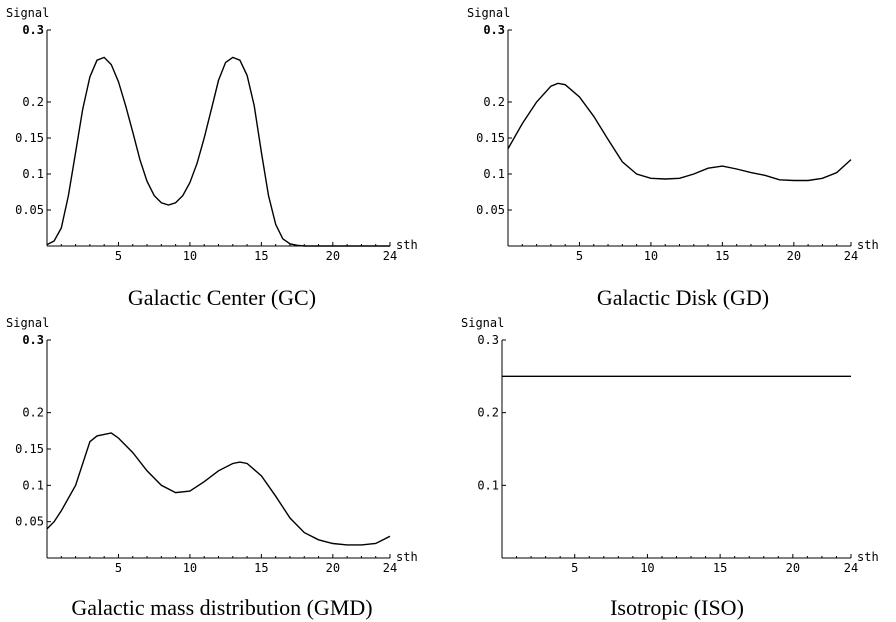  What do you see at coordinates (683, 297) in the screenshot?
I see `chart-title: Galactic Disk (GD)` at bounding box center [683, 297].